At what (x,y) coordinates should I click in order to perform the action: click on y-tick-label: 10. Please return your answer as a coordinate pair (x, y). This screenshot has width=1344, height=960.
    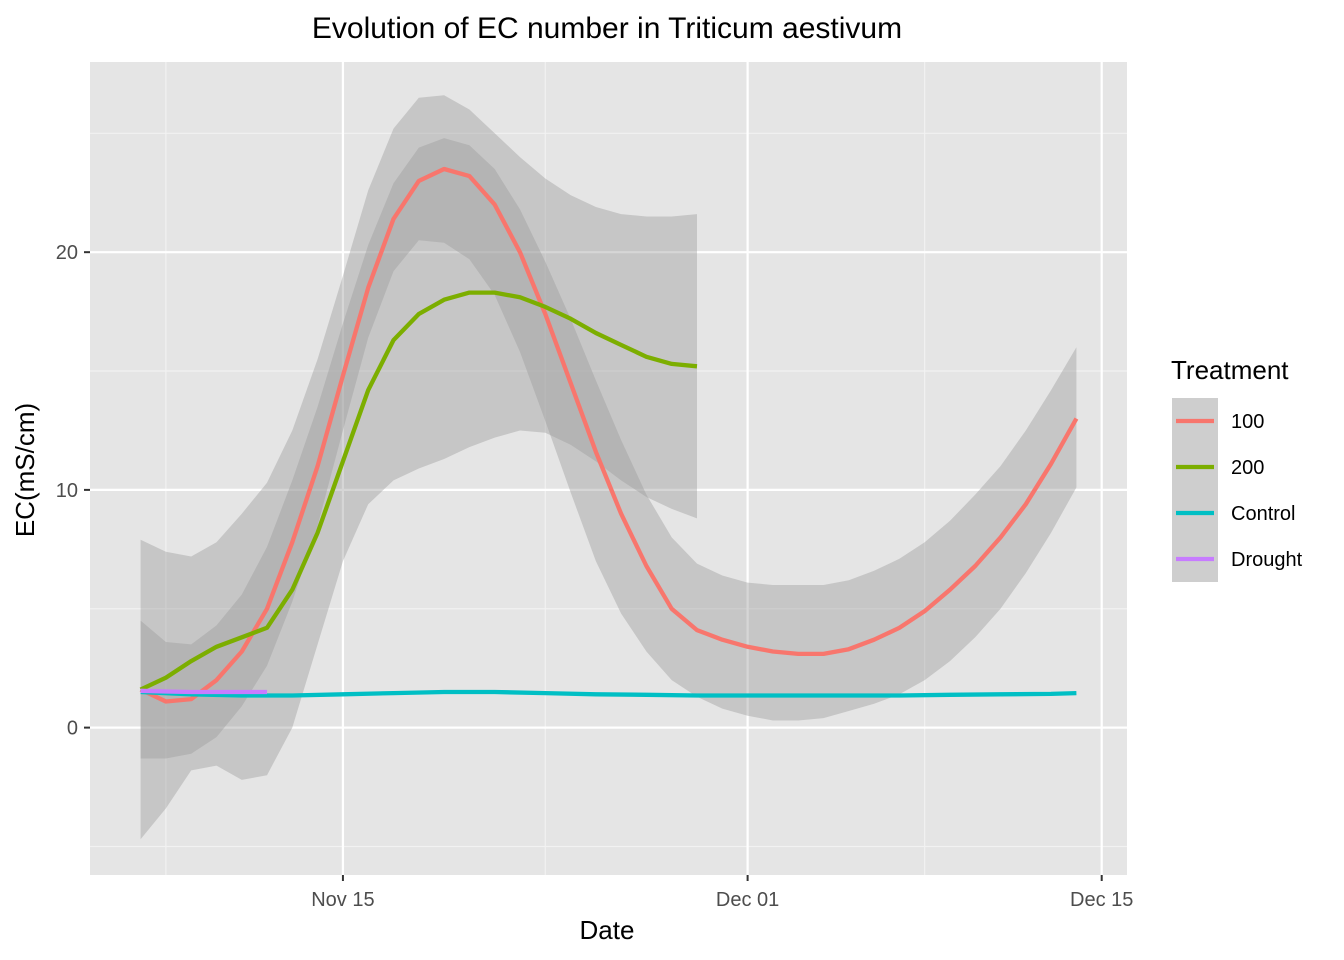
    Looking at the image, I should click on (67, 491).